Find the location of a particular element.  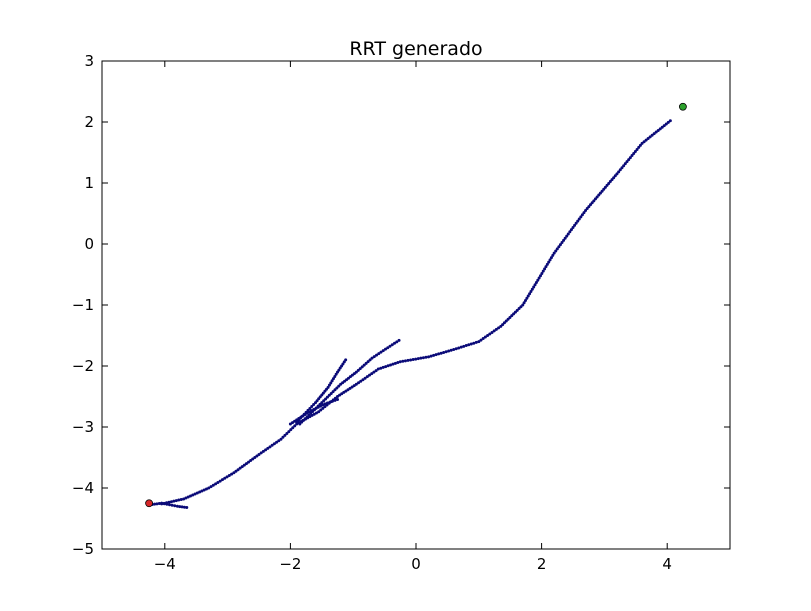

y-tick-label: 0 is located at coordinates (89, 244).